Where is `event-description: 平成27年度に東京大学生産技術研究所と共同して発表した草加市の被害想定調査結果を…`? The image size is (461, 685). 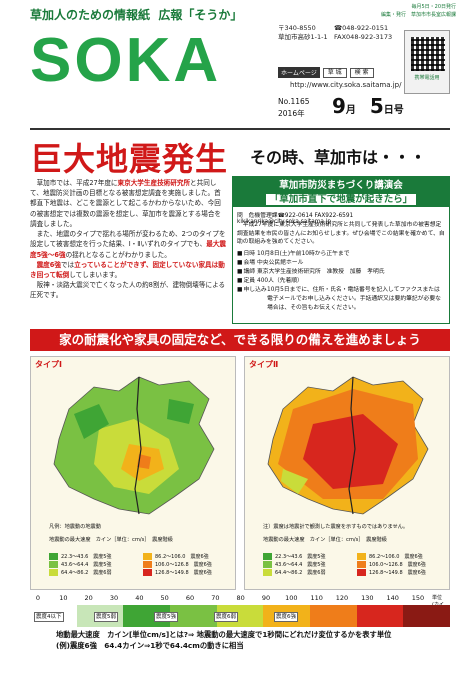
event-description: 平成27年度に東京大学生産技術研究所と共同して発表した草加市の被害想定調査結果を… is located at coordinates (341, 234).